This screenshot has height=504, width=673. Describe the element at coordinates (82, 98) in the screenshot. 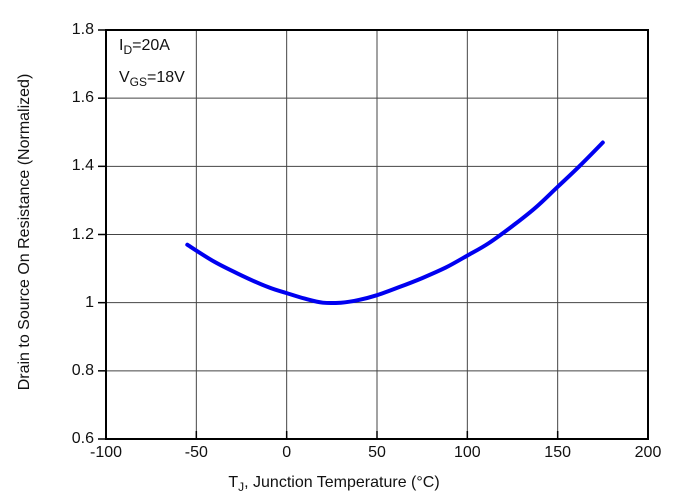

I see `y-tick-label: 1.6` at that location.